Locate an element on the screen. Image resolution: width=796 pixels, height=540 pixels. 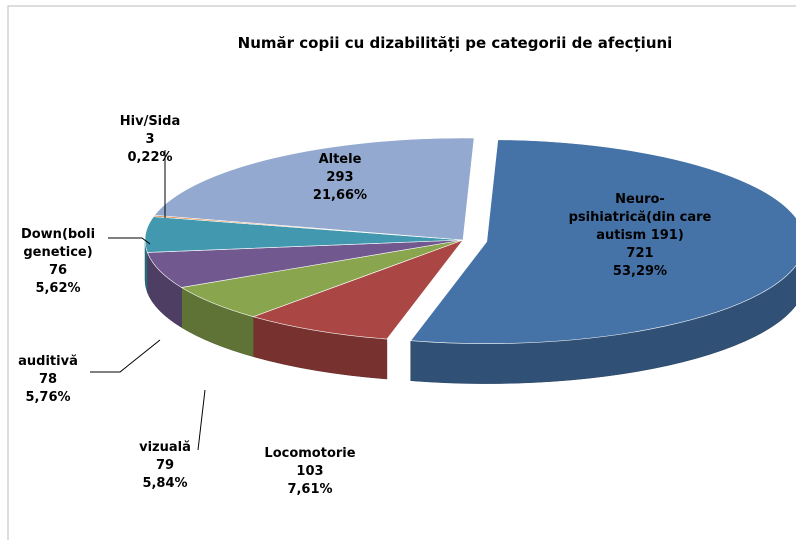
value-label: 78 is located at coordinates (48, 379).